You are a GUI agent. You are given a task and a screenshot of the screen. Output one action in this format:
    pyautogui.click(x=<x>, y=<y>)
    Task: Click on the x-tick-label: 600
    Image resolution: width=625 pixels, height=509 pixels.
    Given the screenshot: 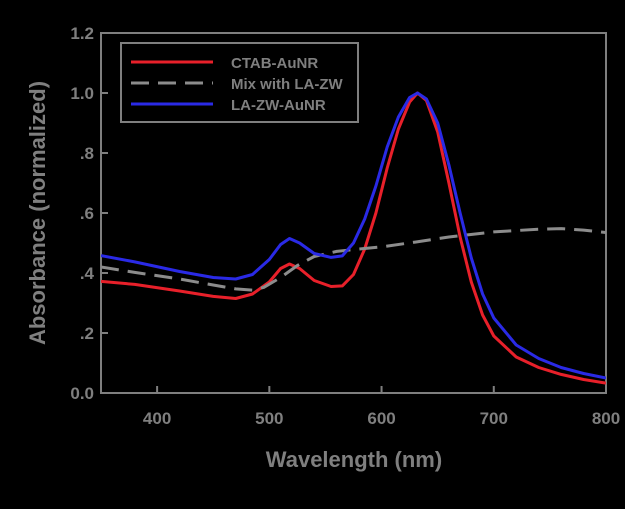 What is the action you would take?
    pyautogui.click(x=381, y=418)
    